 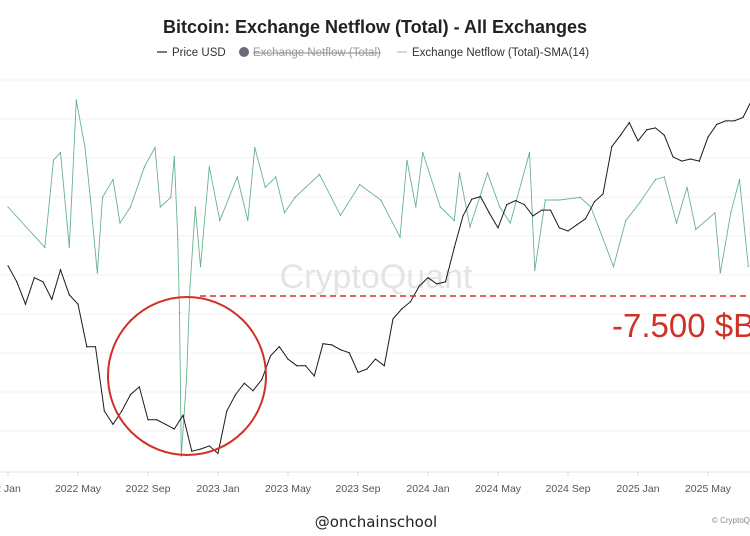 I want to click on legend-item-netflow: Exchange Netflow (Total), so click(x=310, y=53).